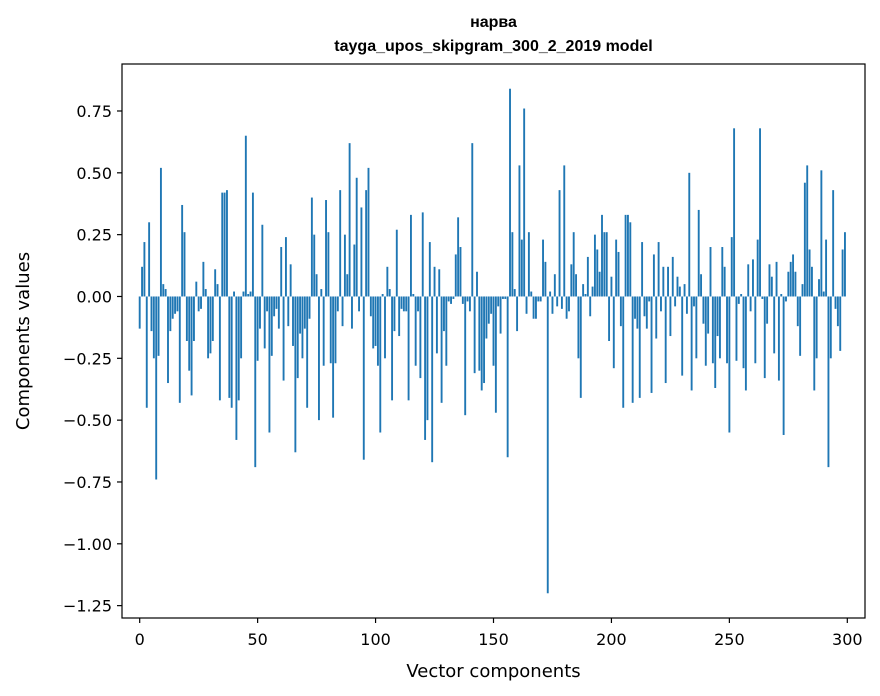 This screenshot has height=696, width=880. I want to click on y-tick-label: −0.50, so click(87, 420).